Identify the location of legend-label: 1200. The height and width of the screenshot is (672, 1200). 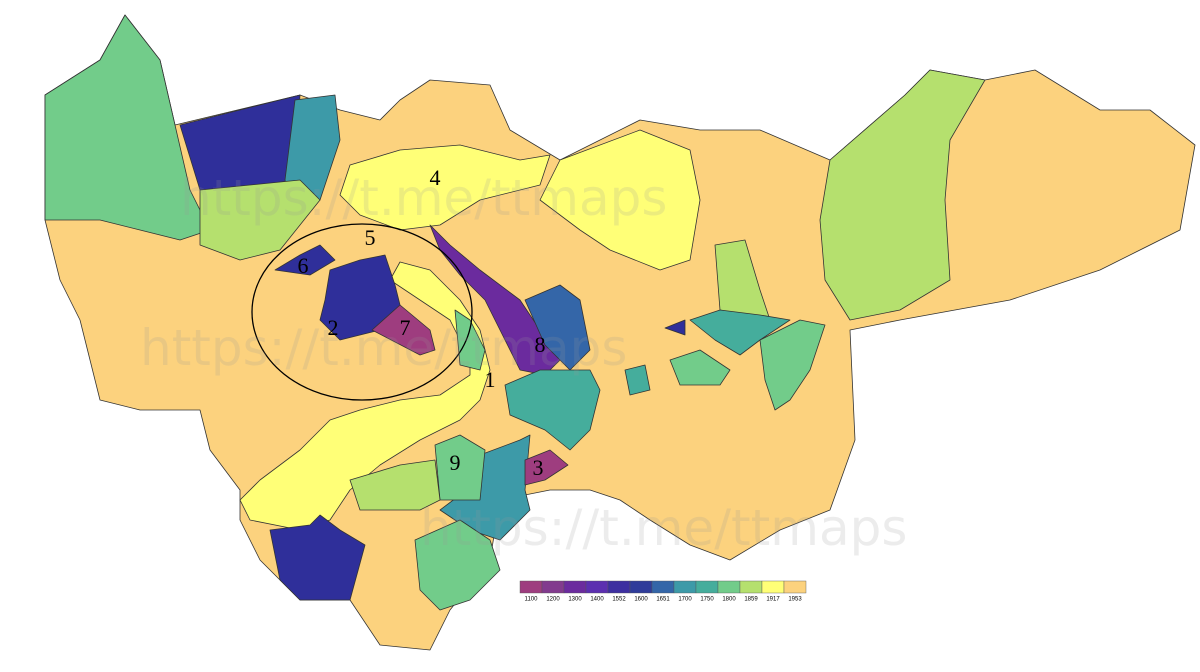
(553, 600).